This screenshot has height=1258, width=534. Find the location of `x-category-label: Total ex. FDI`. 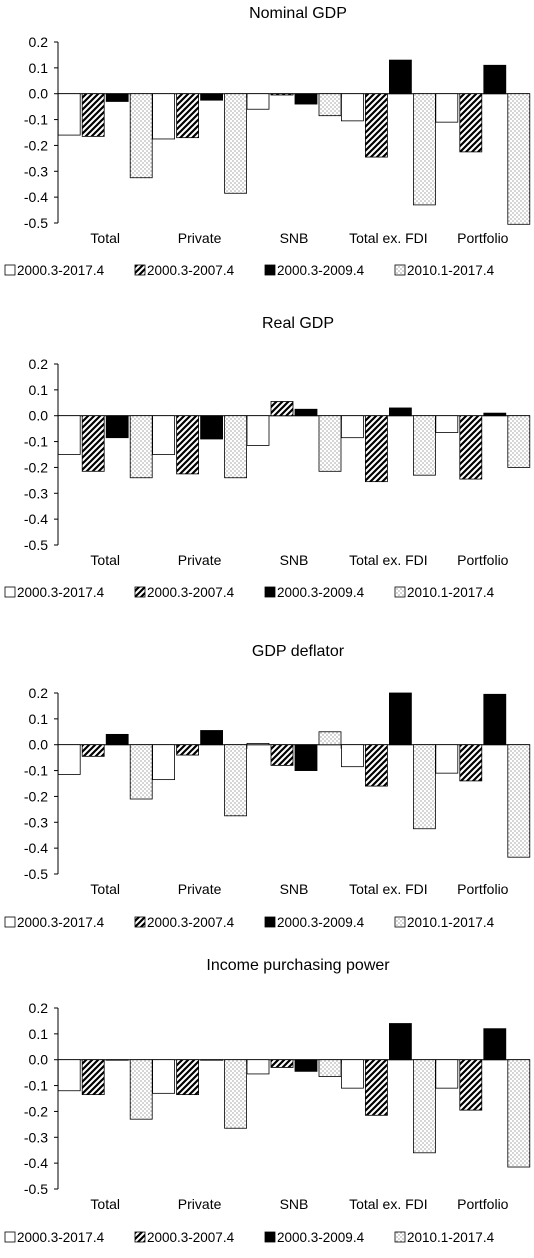

x-category-label: Total ex. FDI is located at coordinates (388, 889).